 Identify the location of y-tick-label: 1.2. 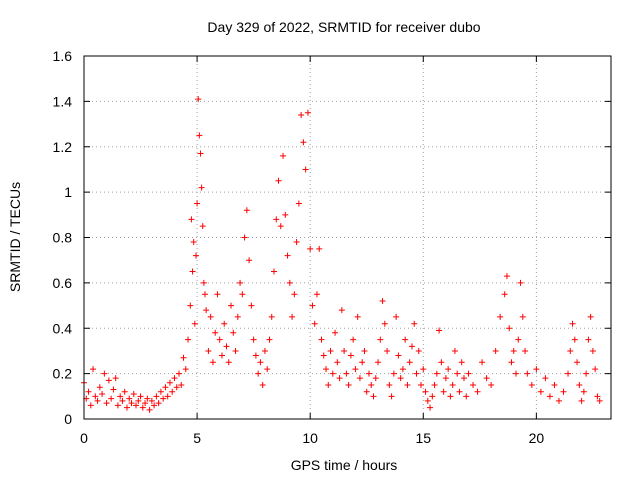
(63, 147).